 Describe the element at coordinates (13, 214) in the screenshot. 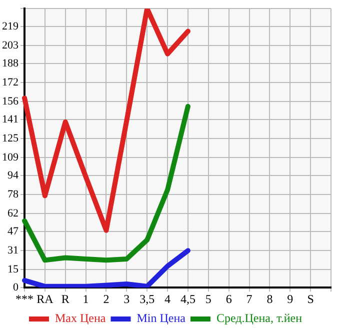

I see `y-tick-label: 62` at that location.